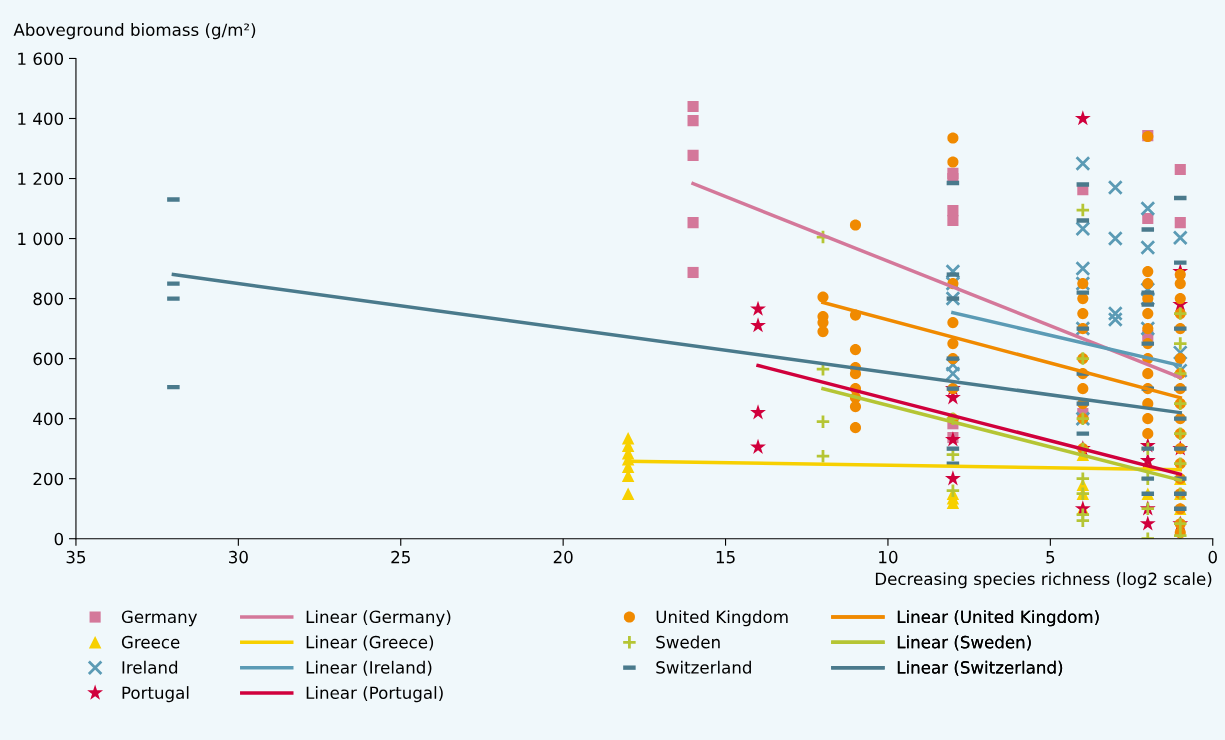 The image size is (1225, 740). I want to click on y-tick-label: 1 400, so click(41, 119).